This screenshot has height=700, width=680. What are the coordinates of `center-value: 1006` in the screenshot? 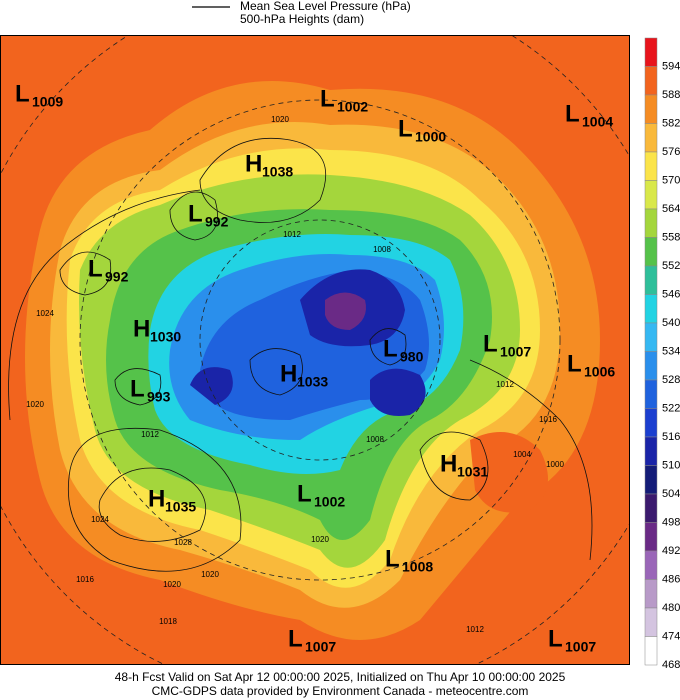 It's located at (599, 372).